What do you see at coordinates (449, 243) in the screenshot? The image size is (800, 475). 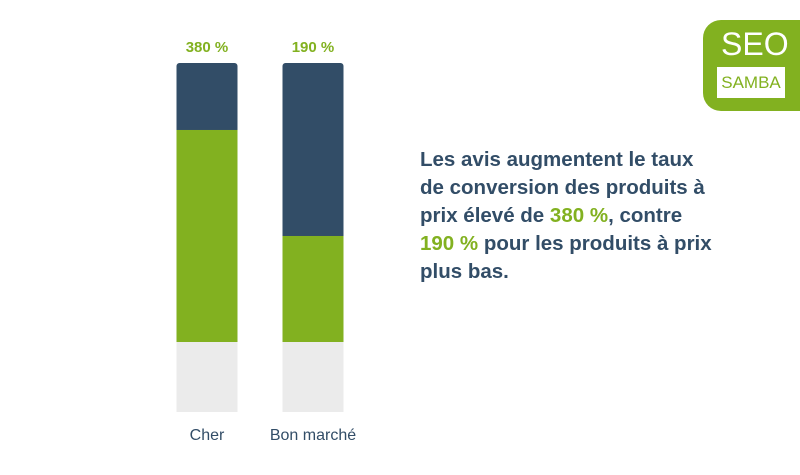 I see `message-highlight-190: 190 %` at bounding box center [449, 243].